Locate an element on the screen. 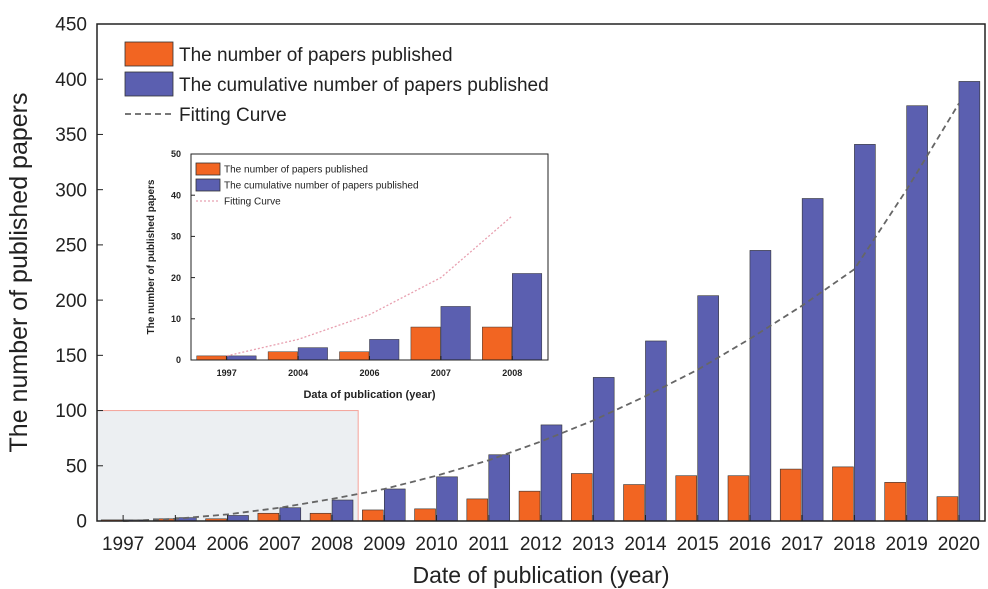  main-xtick-label: 2013 is located at coordinates (593, 544).